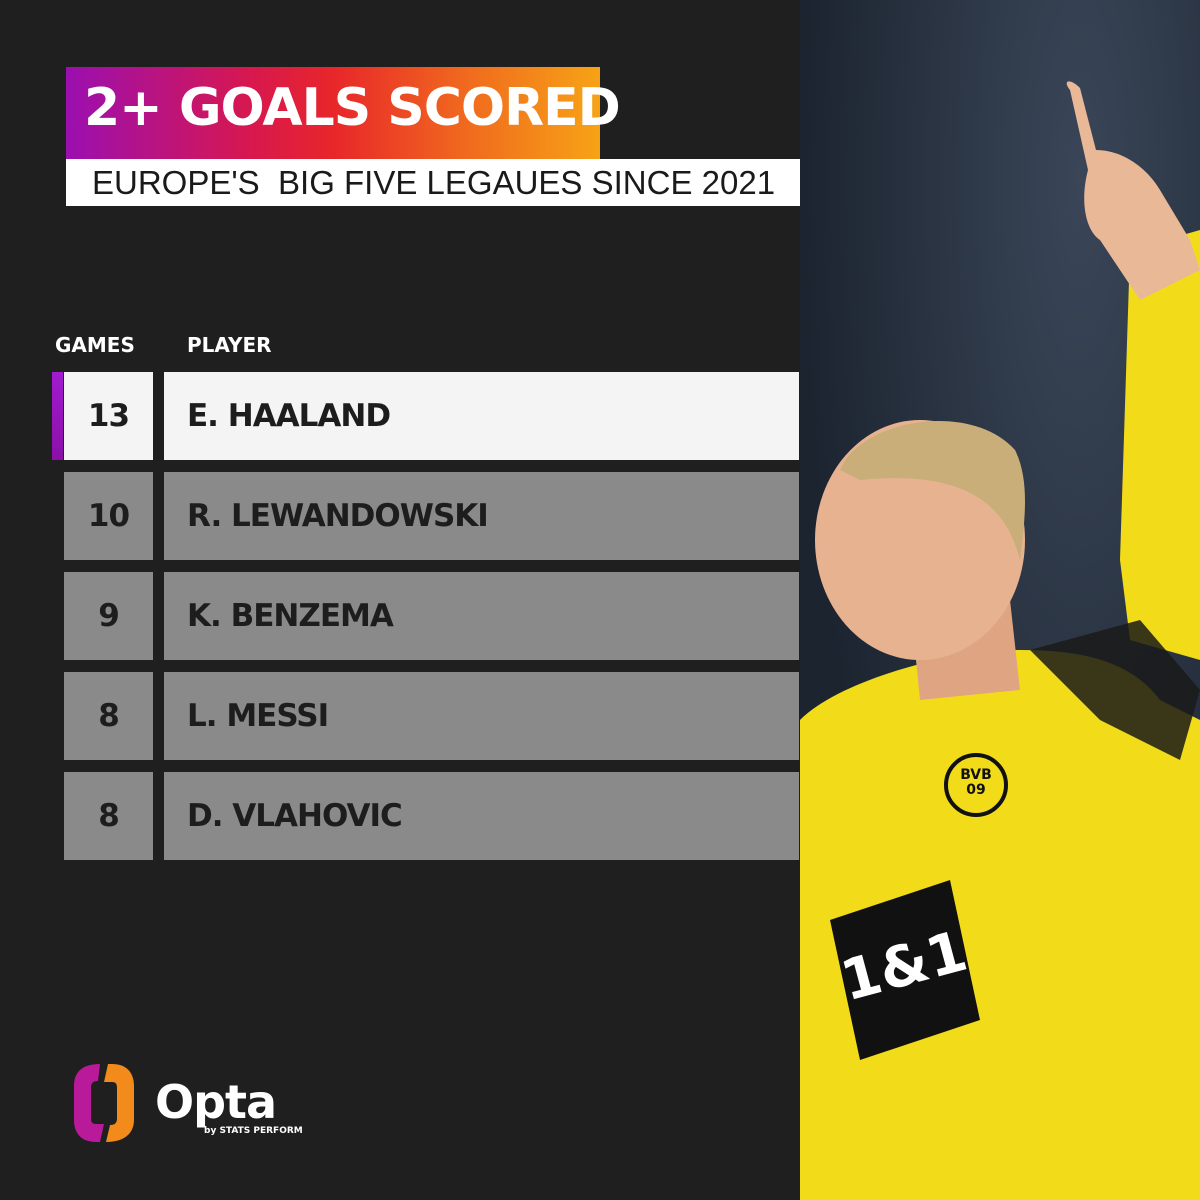  What do you see at coordinates (481, 816) in the screenshot?
I see `player-cell: D. VLAHOVIC` at bounding box center [481, 816].